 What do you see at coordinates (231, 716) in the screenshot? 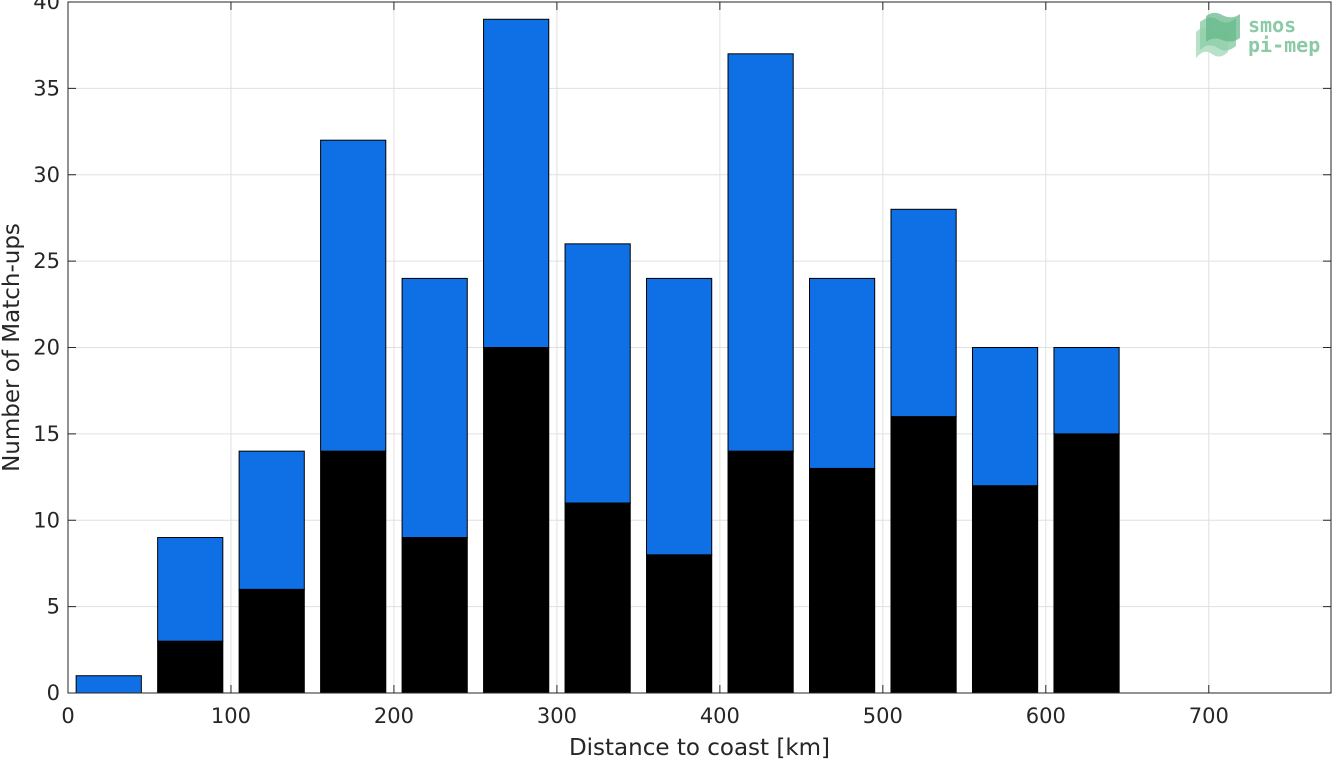
I see `x-tick-label: 100` at bounding box center [231, 716].